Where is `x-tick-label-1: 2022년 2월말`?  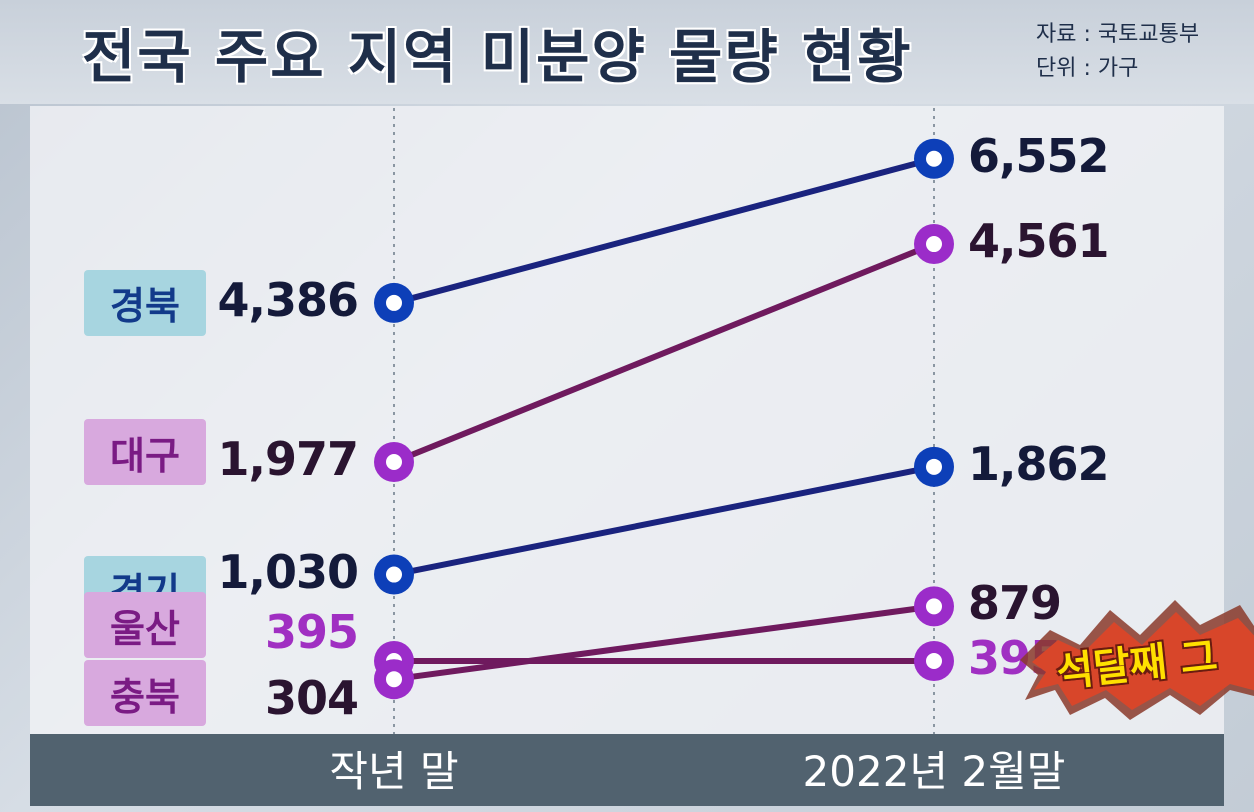 x-tick-label-1: 2022년 2월말 is located at coordinates (934, 771).